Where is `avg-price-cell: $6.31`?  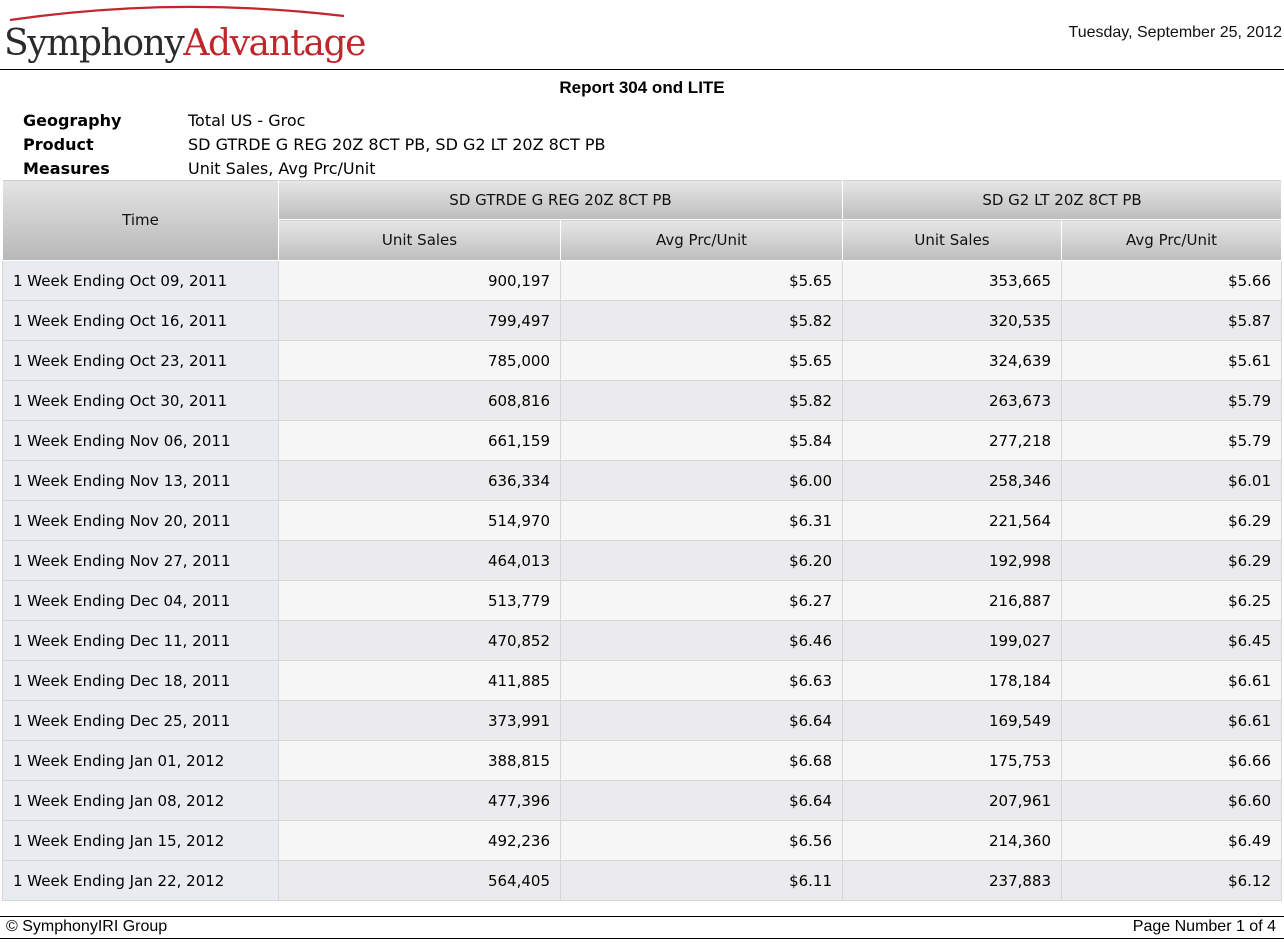 avg-price-cell: $6.31 is located at coordinates (701, 520).